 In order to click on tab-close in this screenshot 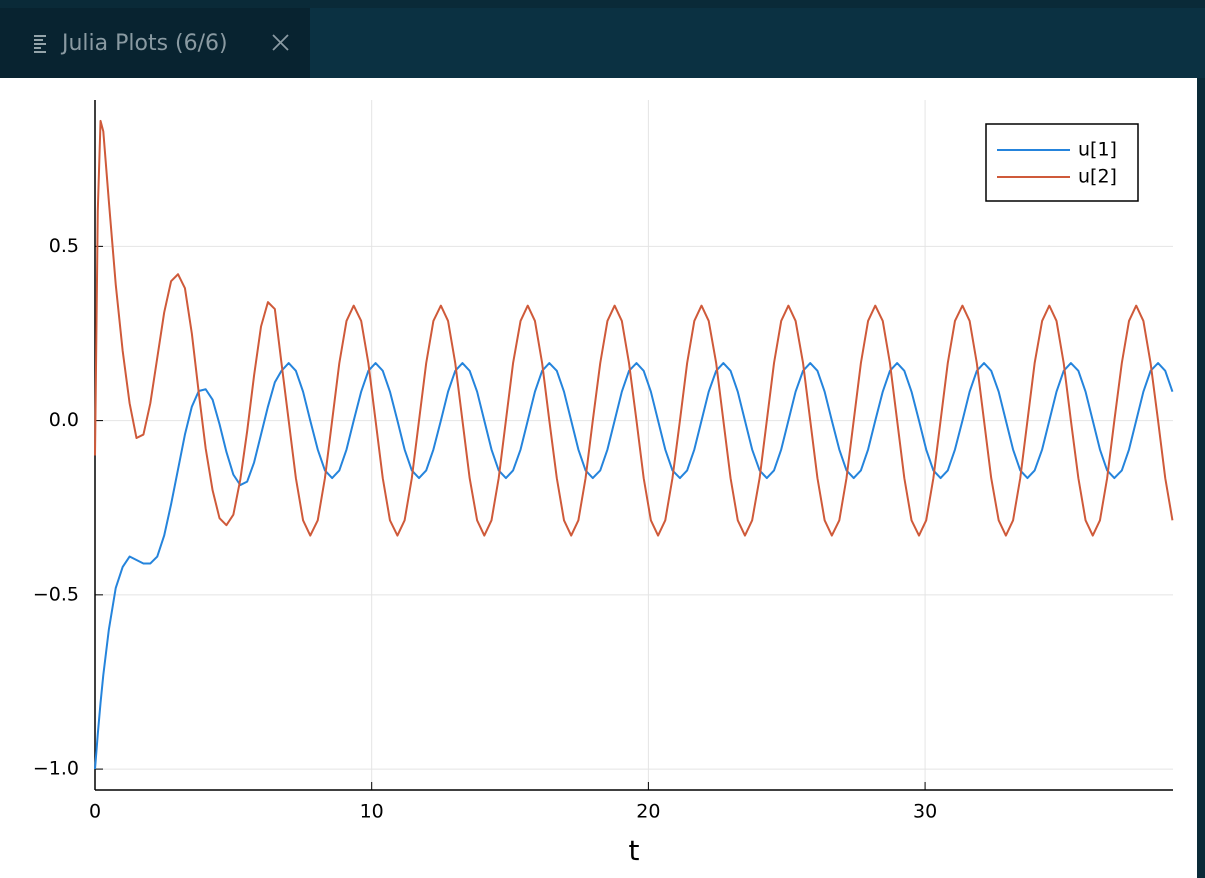, I will do `click(280, 42)`.